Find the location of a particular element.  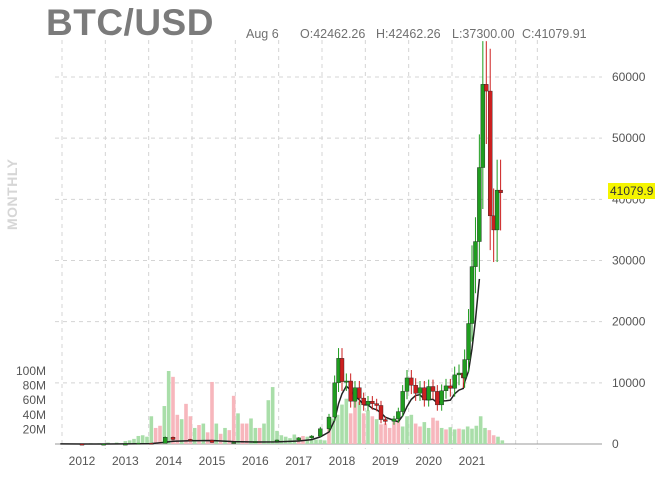

ohlc-high: H:42462.26 is located at coordinates (408, 34).